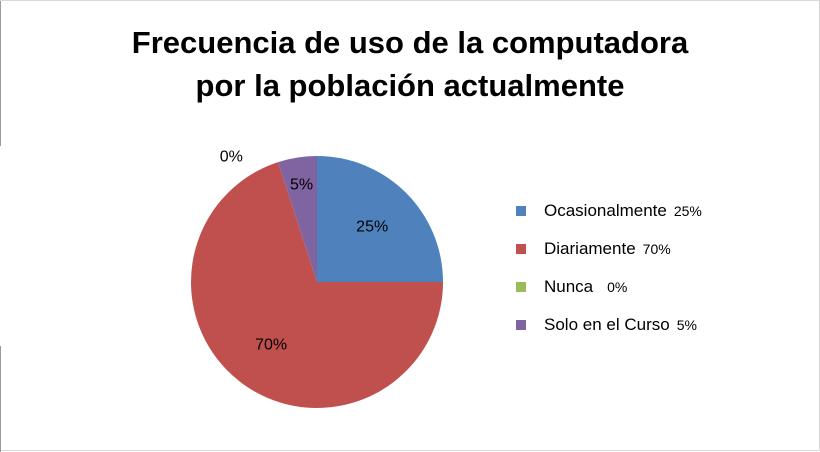 The height and width of the screenshot is (452, 820). I want to click on legend-item-nunca: Nunca 0%, so click(609, 287).